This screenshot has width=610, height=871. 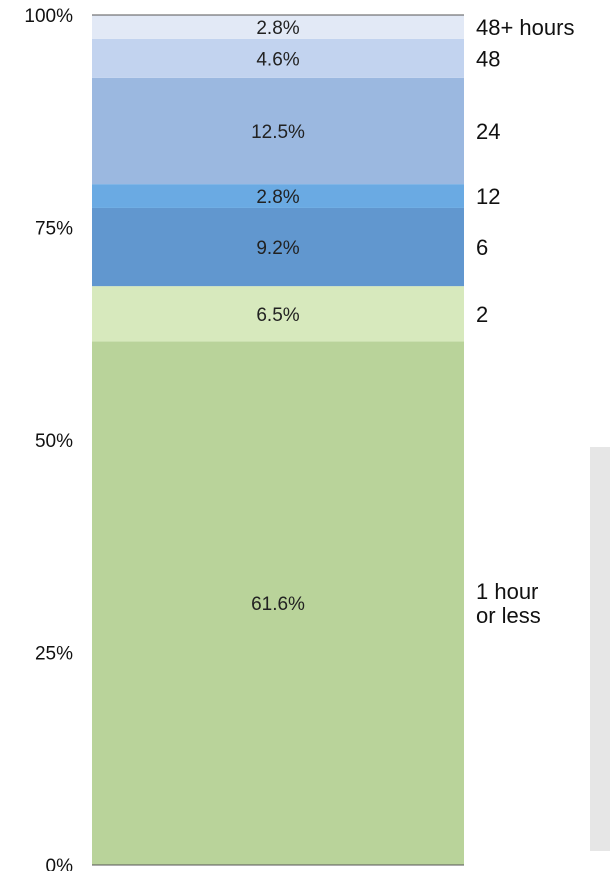 What do you see at coordinates (54, 441) in the screenshot?
I see `y-tick-label: 50%` at bounding box center [54, 441].